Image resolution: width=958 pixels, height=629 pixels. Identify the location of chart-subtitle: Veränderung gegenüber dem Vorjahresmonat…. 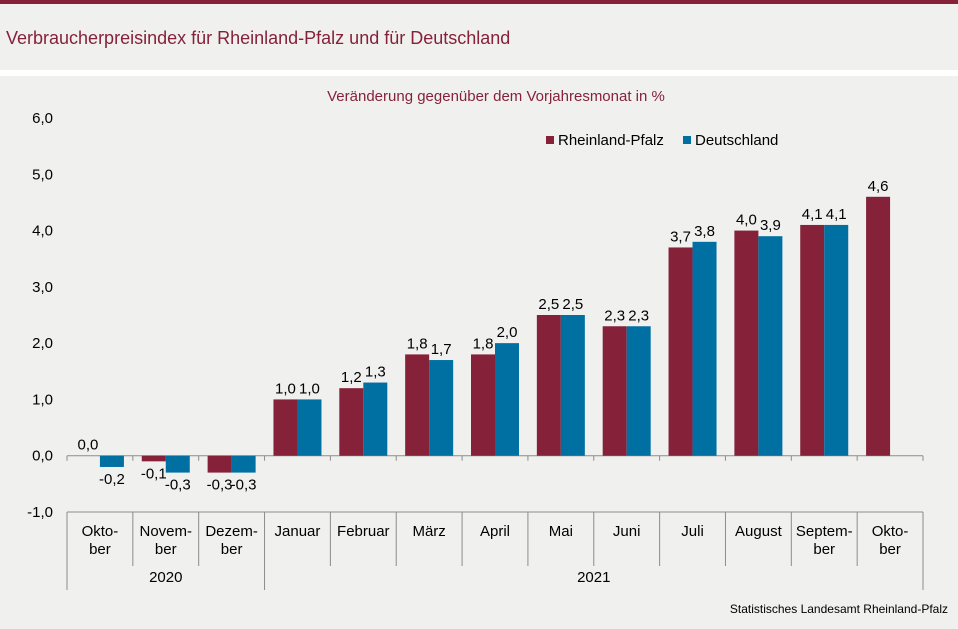
(496, 96).